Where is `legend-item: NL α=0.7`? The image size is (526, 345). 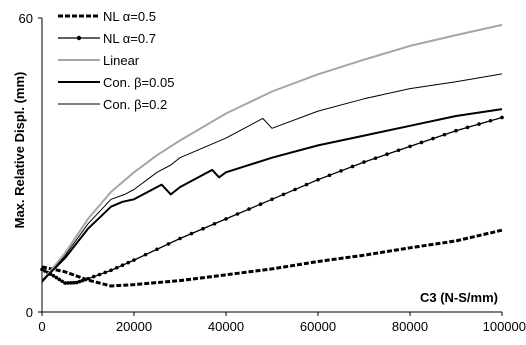 legend-item: NL α=0.7 is located at coordinates (107, 38).